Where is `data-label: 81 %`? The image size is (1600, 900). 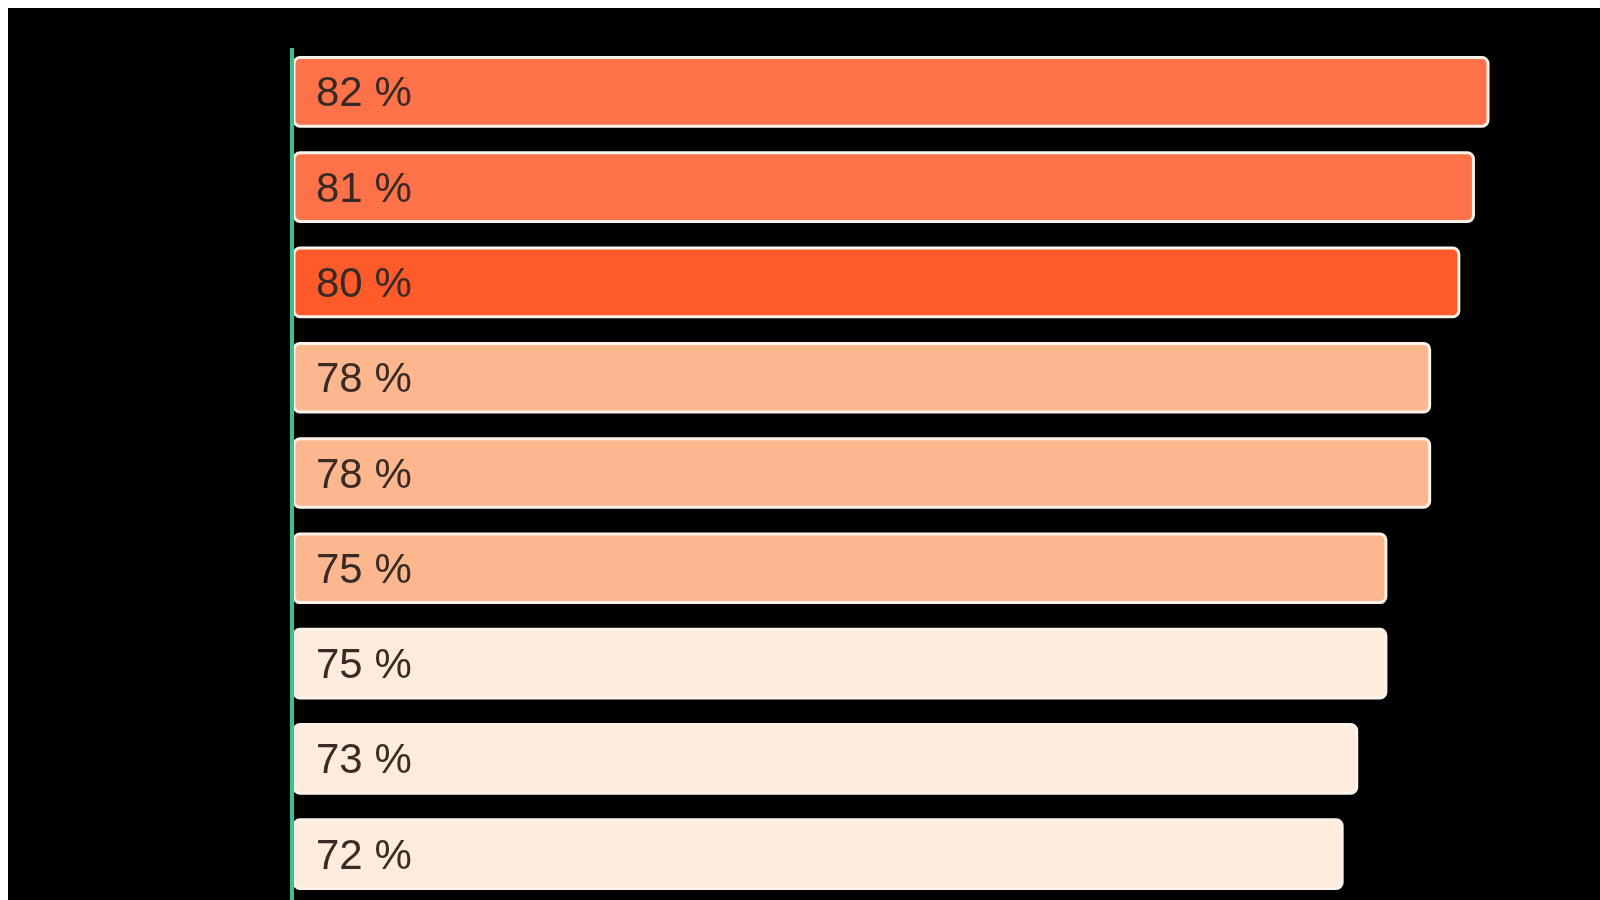 data-label: 81 % is located at coordinates (364, 187).